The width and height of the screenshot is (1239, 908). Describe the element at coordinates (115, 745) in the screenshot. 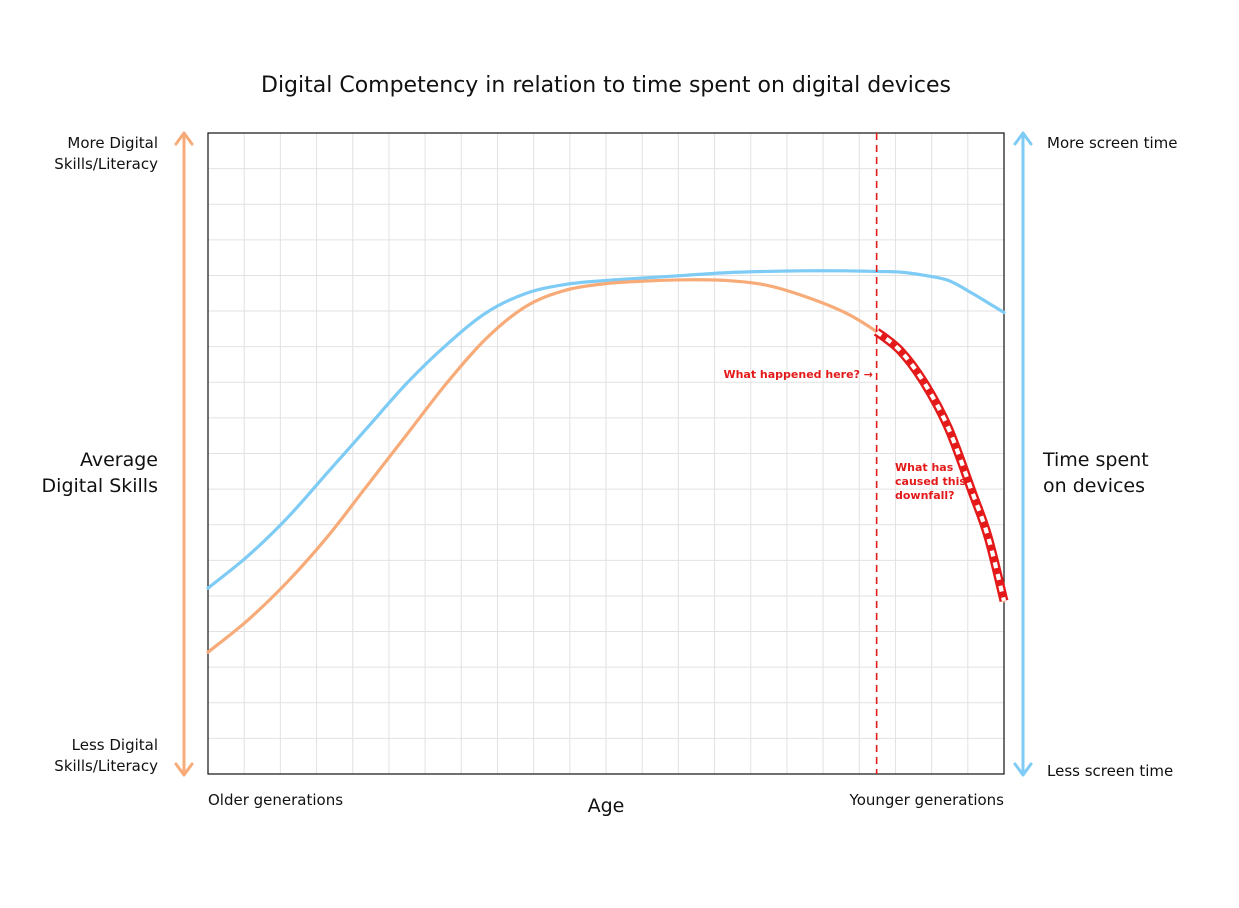

I see `left-bottom-label-line-1: Less Digital` at that location.